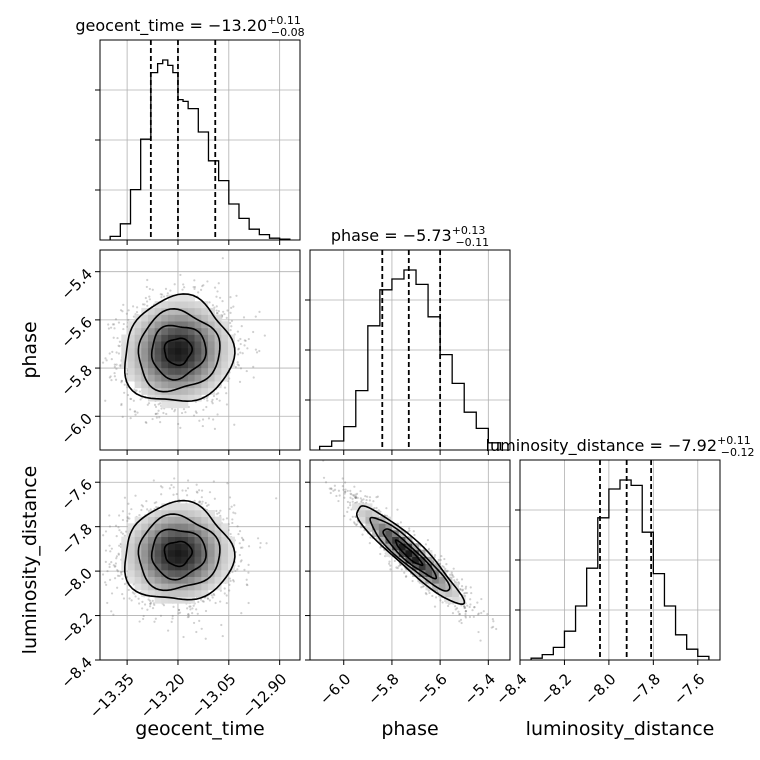 The width and height of the screenshot is (760, 760). Describe the element at coordinates (77, 628) in the screenshot. I see `y-tick-label: −8.2` at that location.